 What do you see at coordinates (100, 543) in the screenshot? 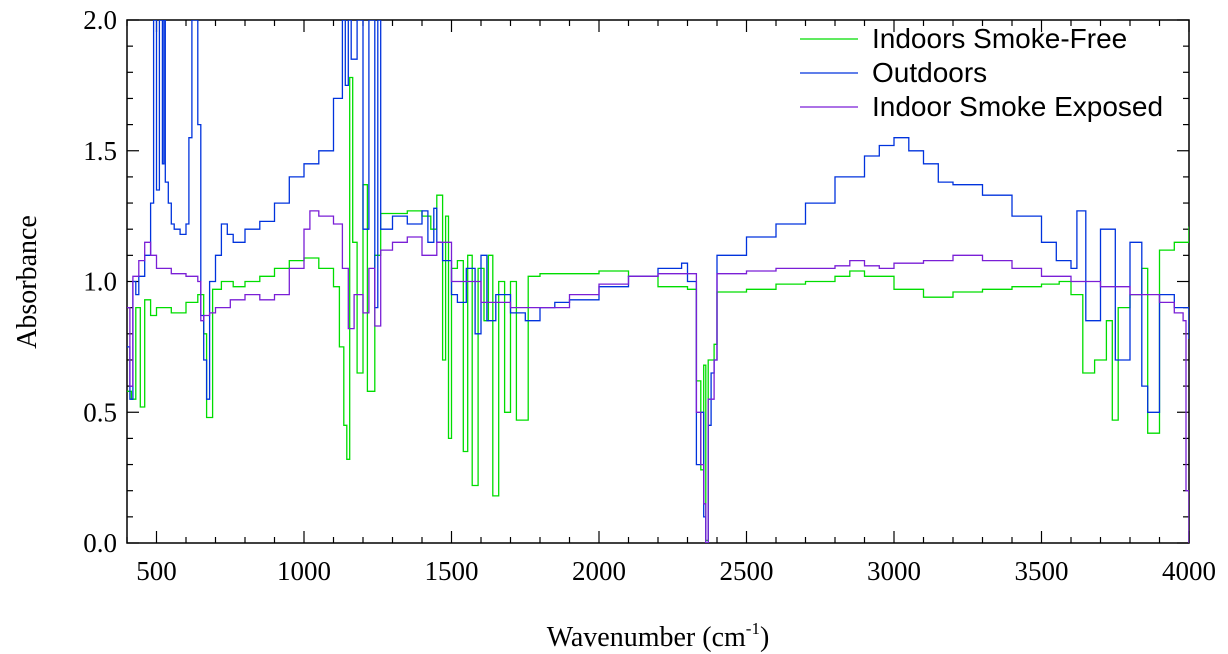
I see `y-tick-label: 0.0` at bounding box center [100, 543].